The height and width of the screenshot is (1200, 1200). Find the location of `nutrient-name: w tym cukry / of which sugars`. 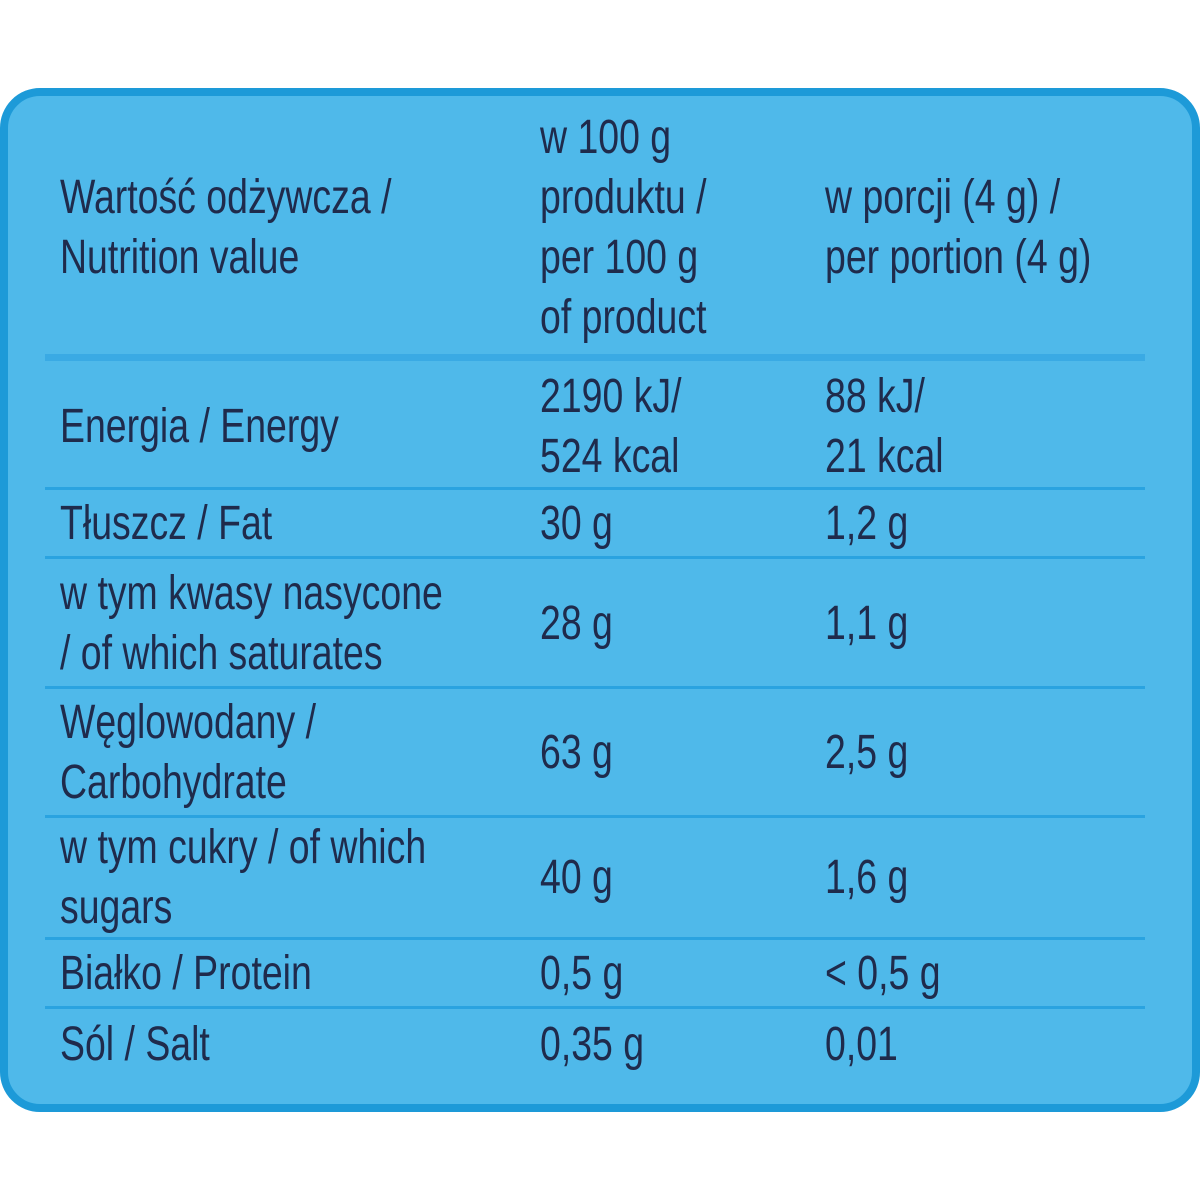

nutrient-name: w tym cukry / of which sugars is located at coordinates (294, 878).